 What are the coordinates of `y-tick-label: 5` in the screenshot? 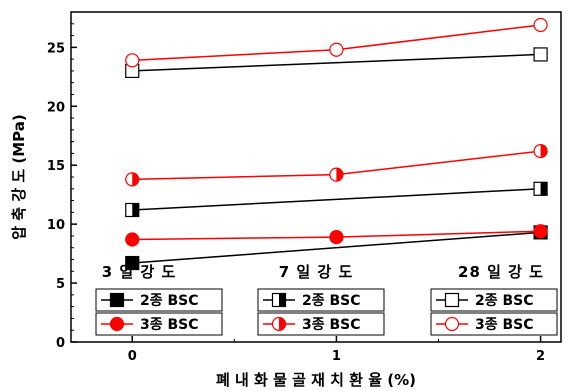 It's located at (60, 284).